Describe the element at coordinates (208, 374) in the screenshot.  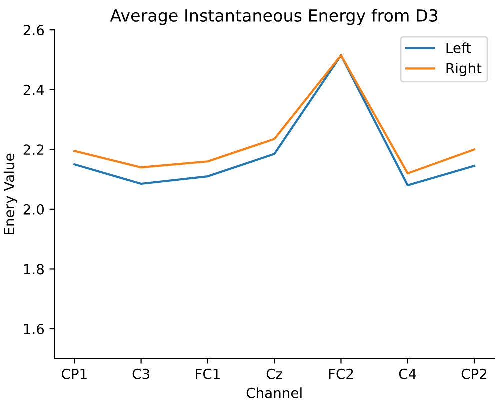
I see `x-tick-label: FC1` at that location.